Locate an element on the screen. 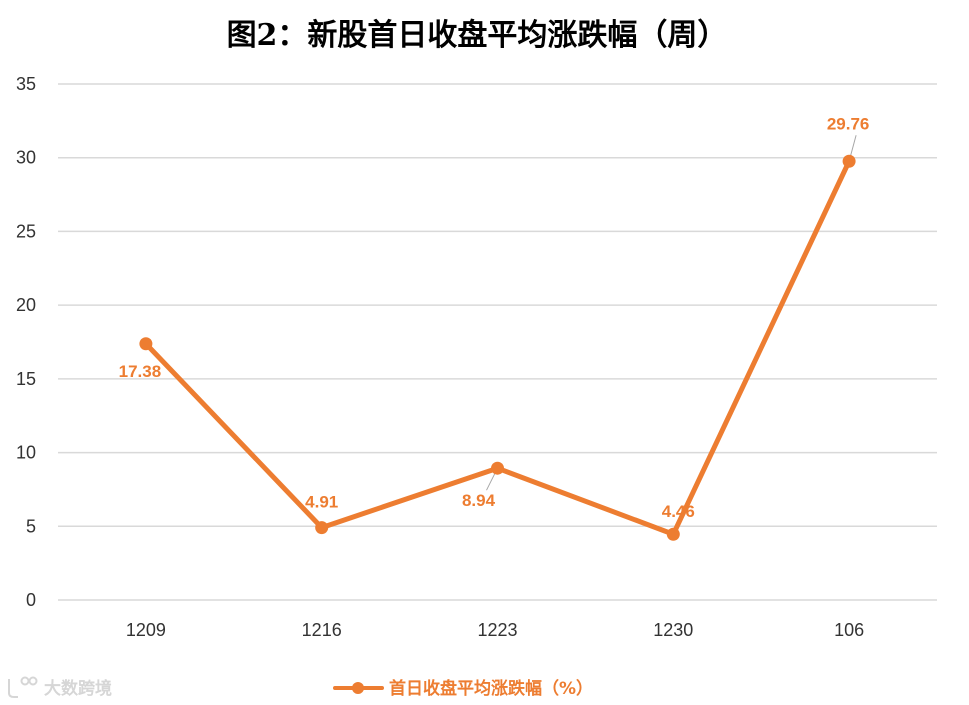 The image size is (969, 705). watermark: 大数跨境 is located at coordinates (60, 687).